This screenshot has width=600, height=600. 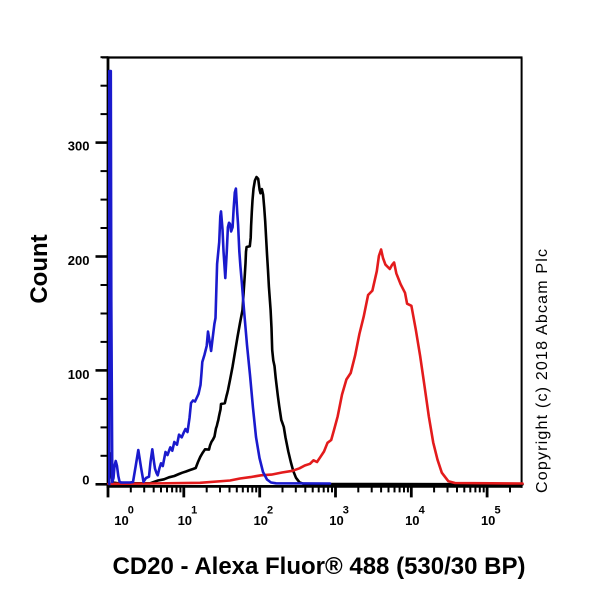 What do you see at coordinates (346, 511) in the screenshot?
I see `svg-text: 3` at bounding box center [346, 511].